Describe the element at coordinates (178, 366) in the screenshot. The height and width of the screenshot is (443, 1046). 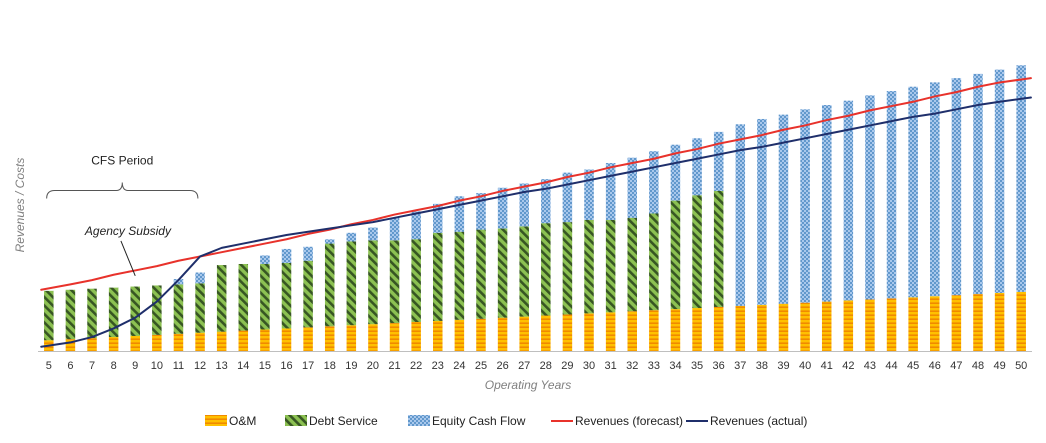
I see `x-tick-label-11: 11` at that location.